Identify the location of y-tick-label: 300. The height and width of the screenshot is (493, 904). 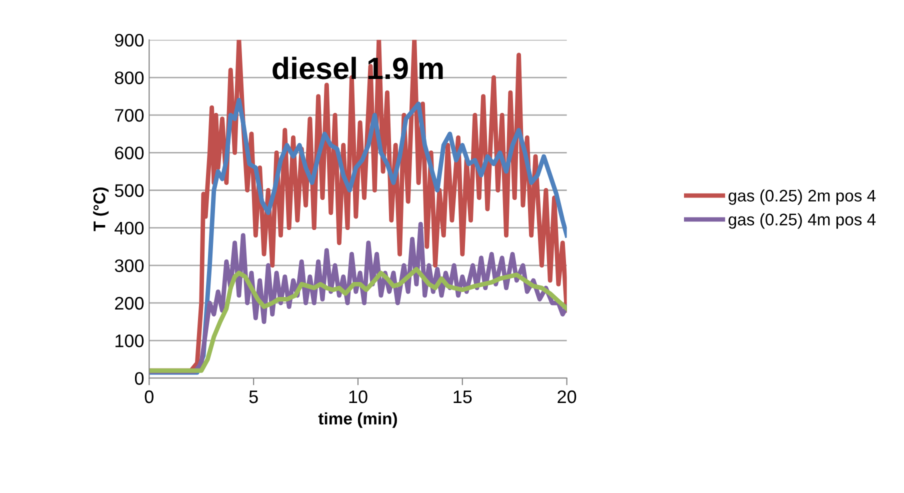
(129, 265).